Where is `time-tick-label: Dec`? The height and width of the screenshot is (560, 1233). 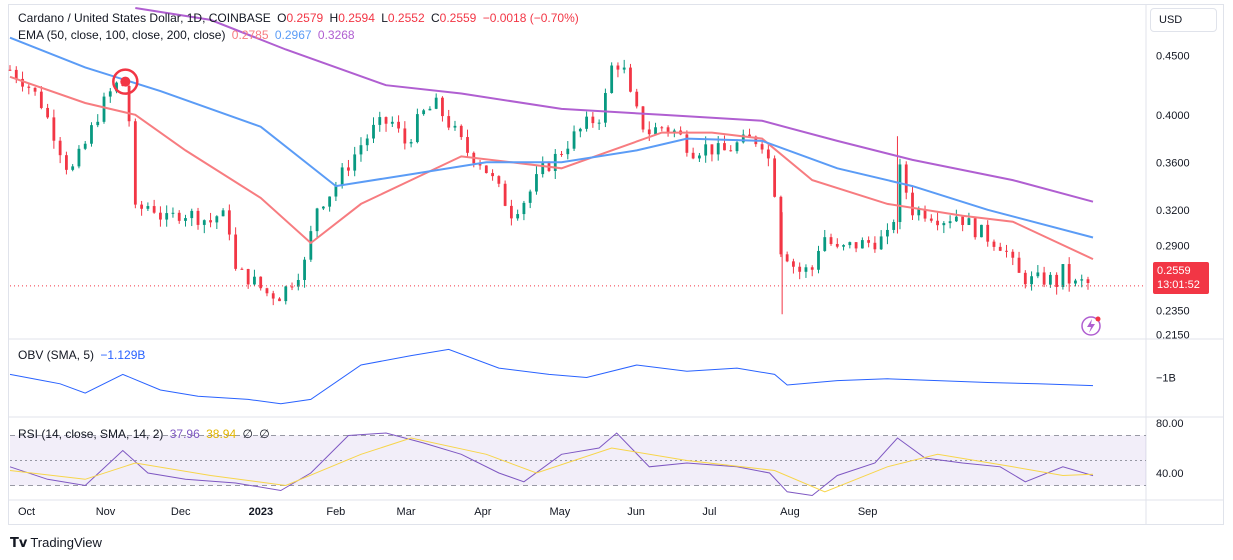 time-tick-label: Dec is located at coordinates (181, 512).